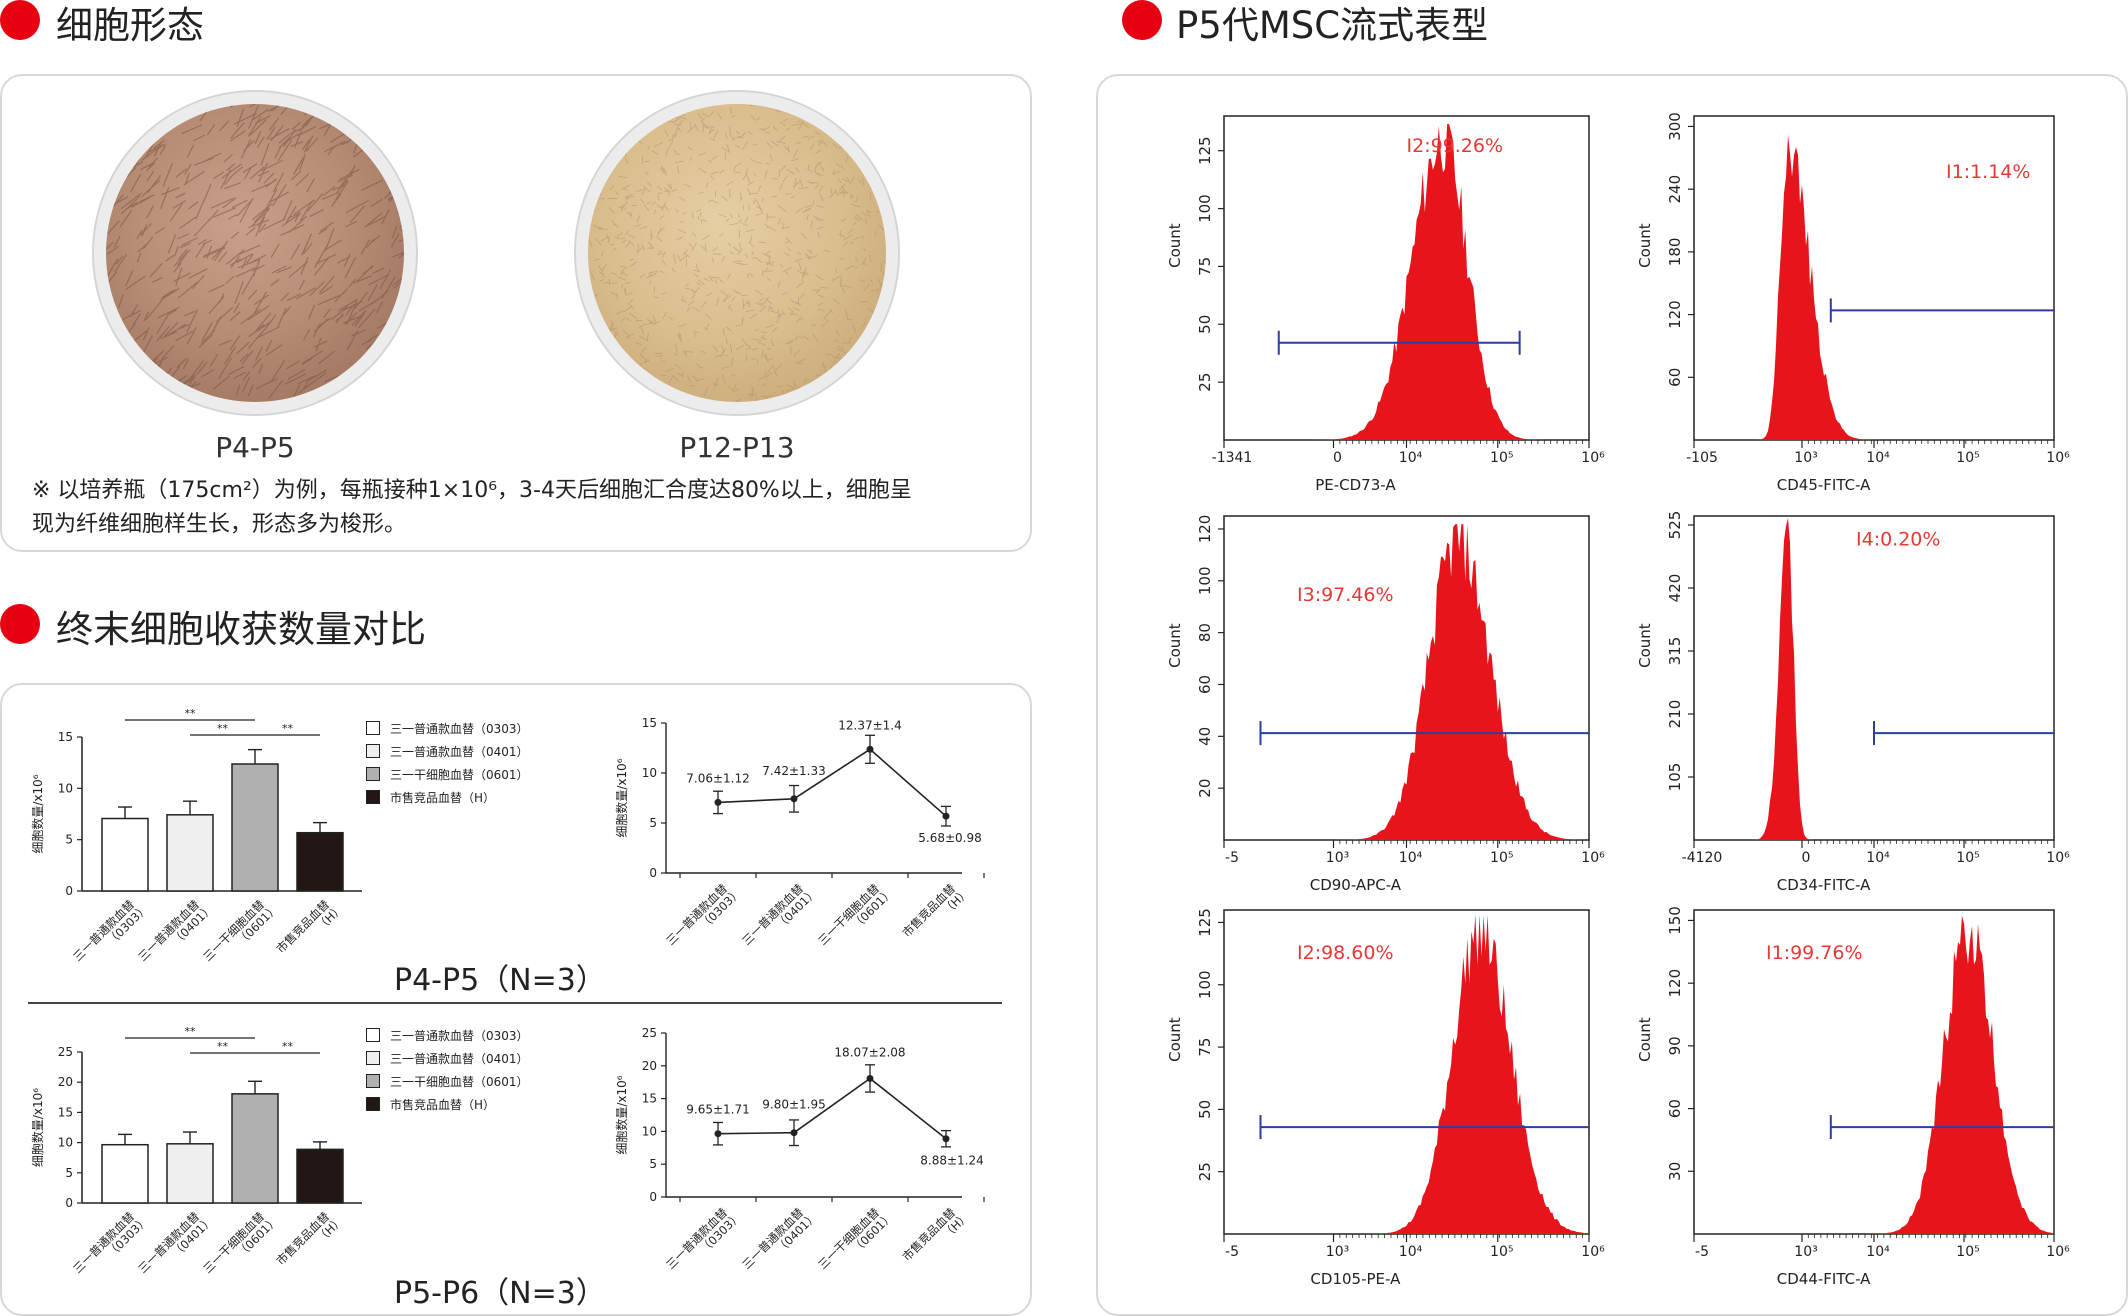  I want to click on x-axis-label: CD105-PE-A, so click(1355, 1279).